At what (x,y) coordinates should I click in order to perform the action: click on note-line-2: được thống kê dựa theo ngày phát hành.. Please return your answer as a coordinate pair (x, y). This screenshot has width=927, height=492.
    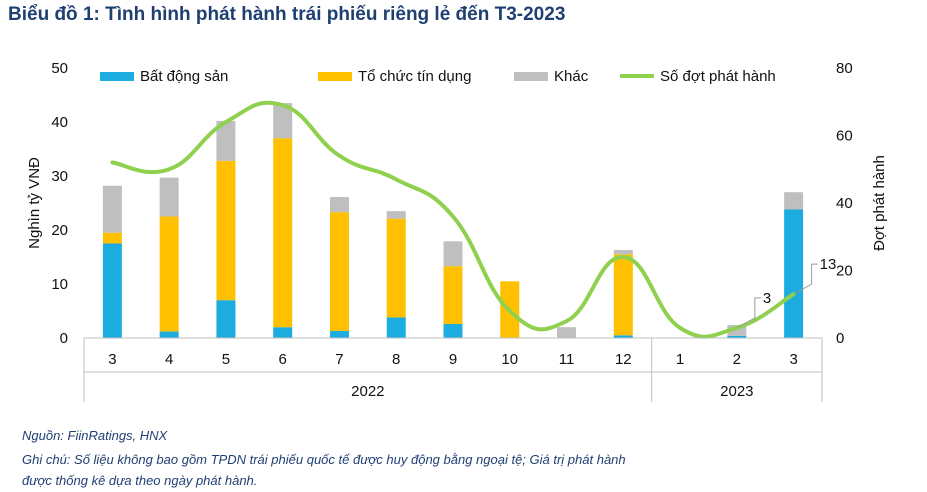
    Looking at the image, I should click on (140, 480).